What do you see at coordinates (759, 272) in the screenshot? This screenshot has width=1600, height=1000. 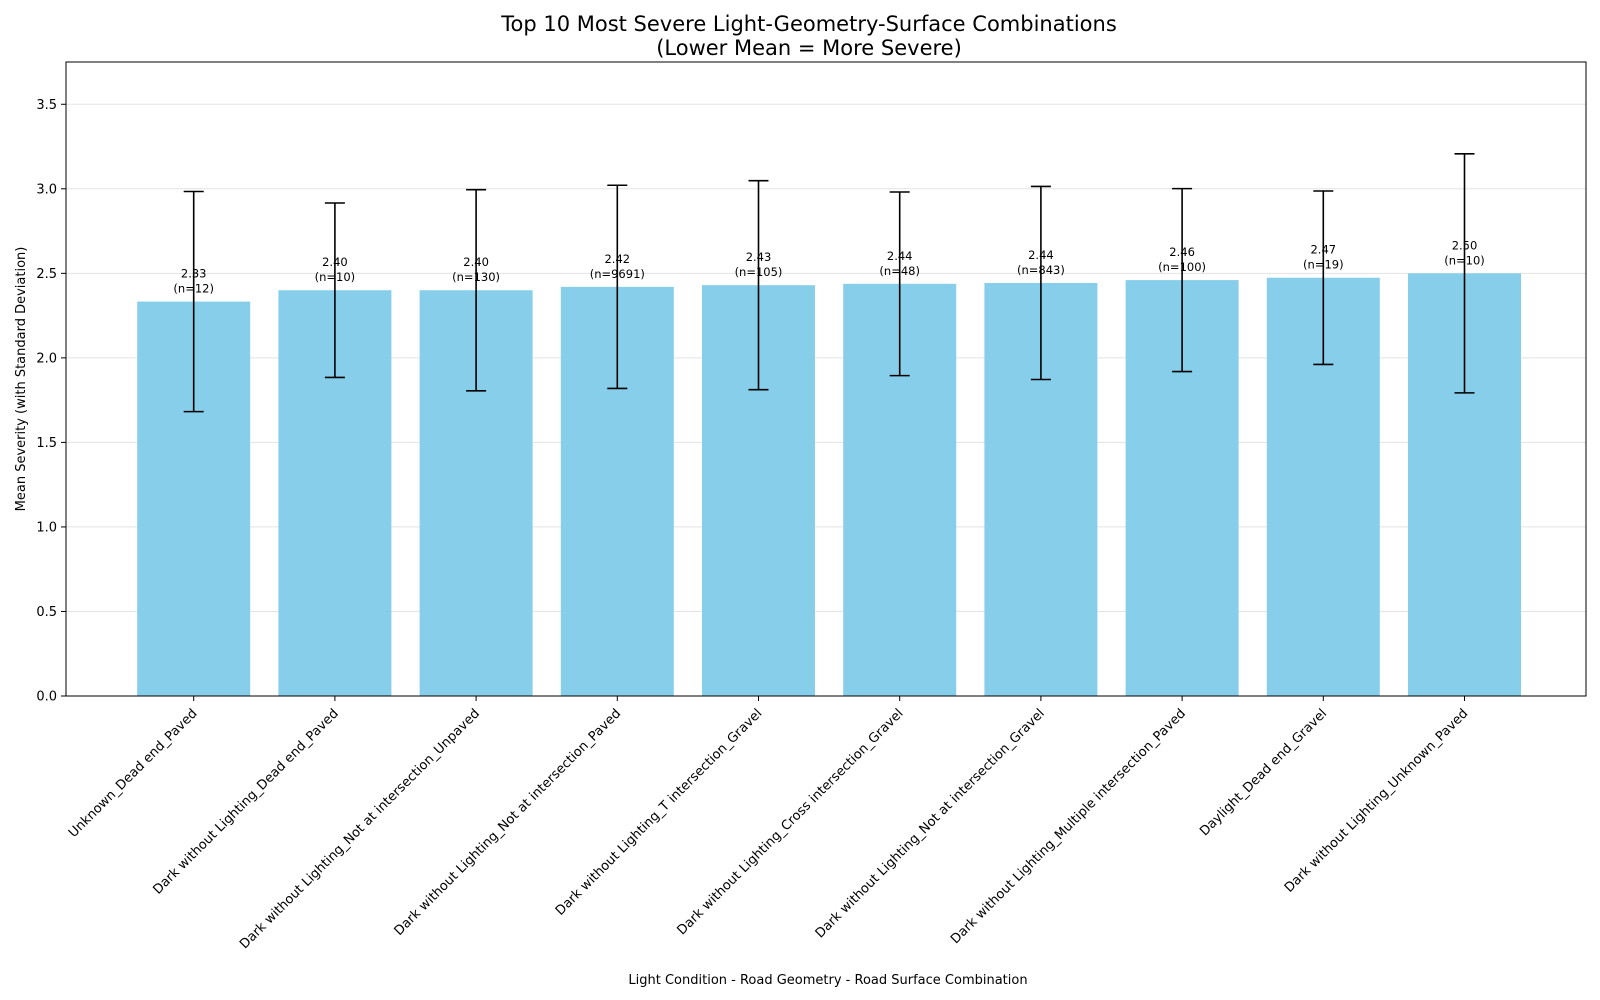 I see `bar-count-label: (n=105)` at bounding box center [759, 272].